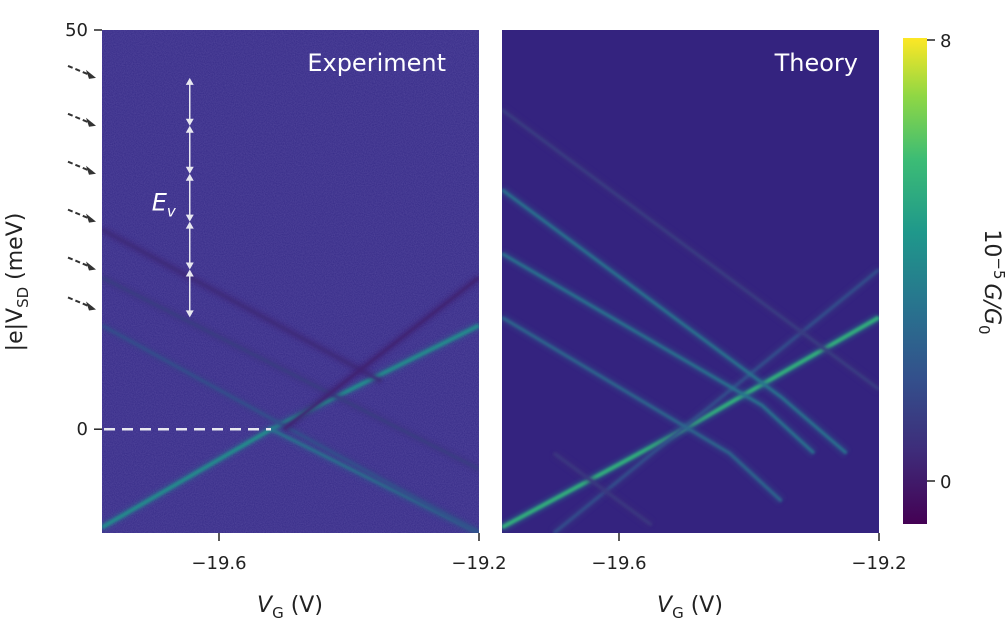  What do you see at coordinates (349, 553) in the screenshot?
I see `experiment-x-ticks: −19.6 −19.2` at bounding box center [349, 553].